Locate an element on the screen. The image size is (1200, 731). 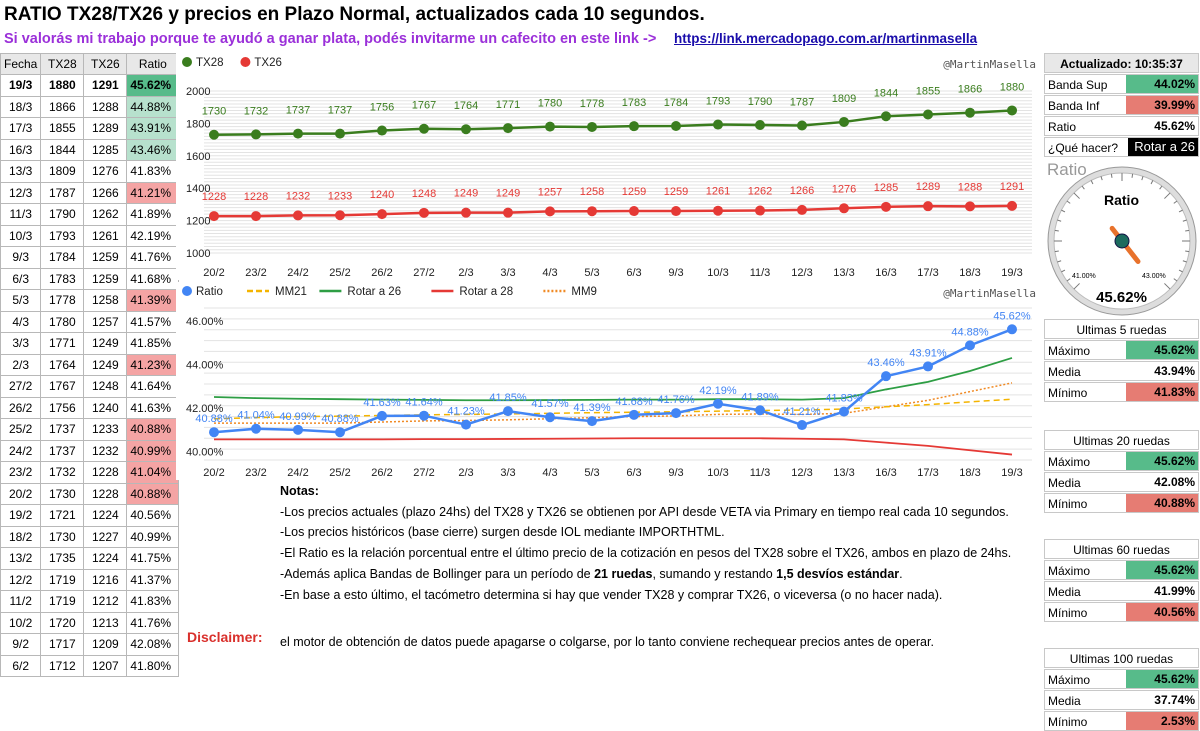
x-tick-label: 24/2 is located at coordinates (297, 473).